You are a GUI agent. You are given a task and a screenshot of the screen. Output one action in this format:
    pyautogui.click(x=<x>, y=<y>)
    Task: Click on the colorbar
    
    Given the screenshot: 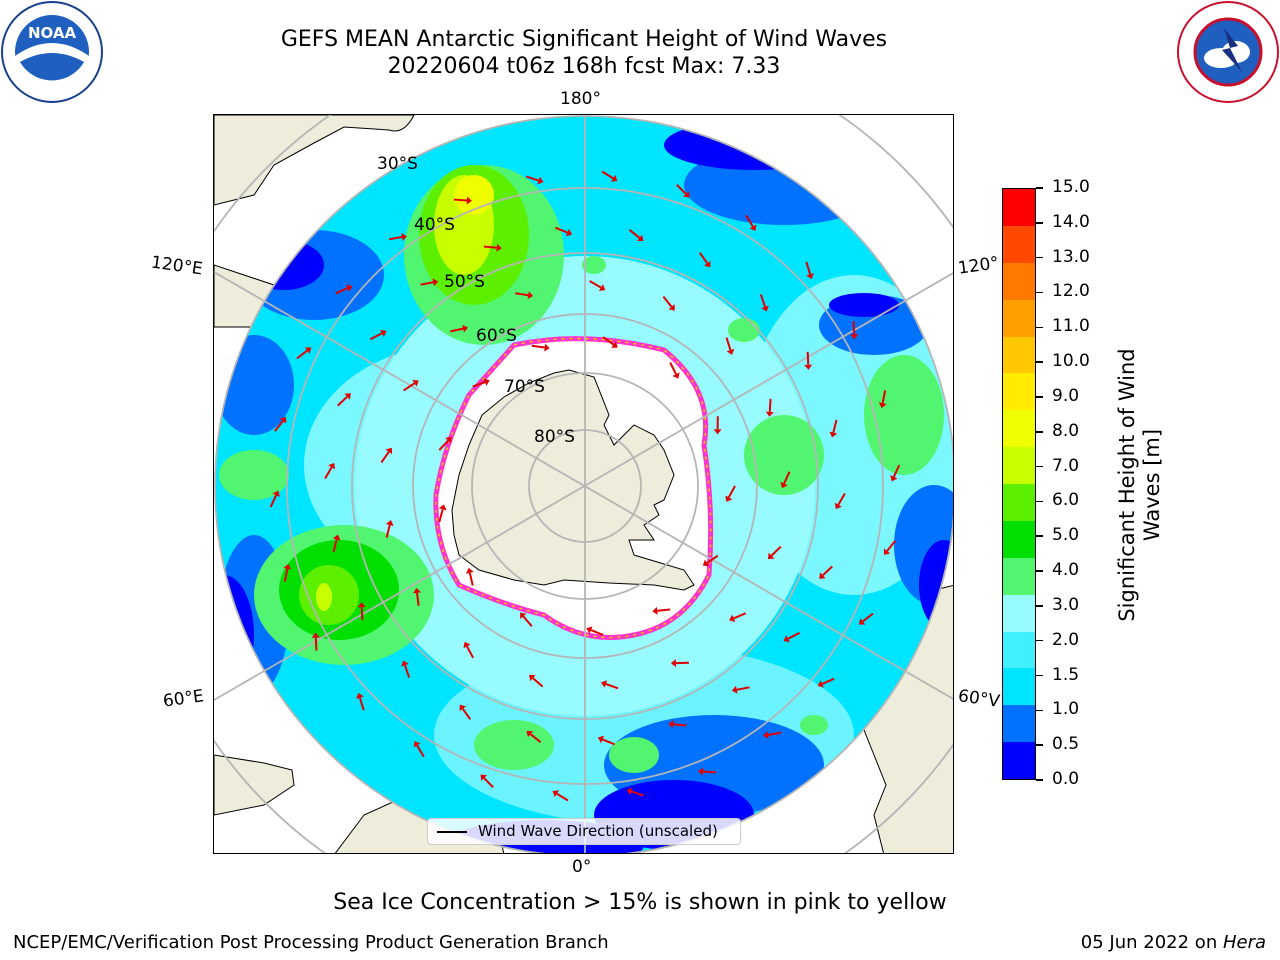 What is the action you would take?
    pyautogui.click(x=1019, y=484)
    